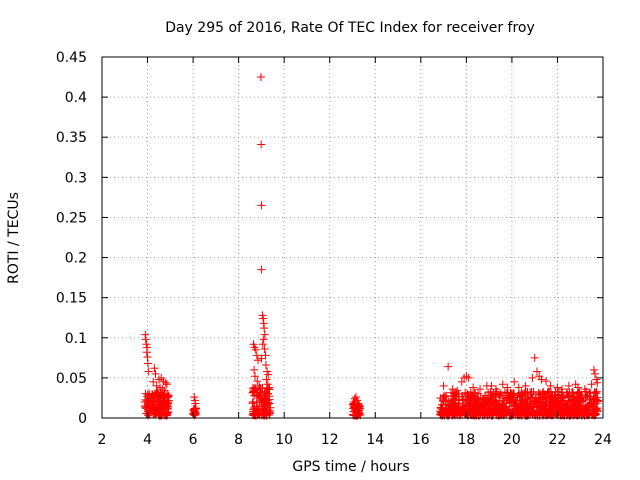 The image size is (640, 480). What do you see at coordinates (603, 440) in the screenshot?
I see `x-tick-label: 24` at bounding box center [603, 440].